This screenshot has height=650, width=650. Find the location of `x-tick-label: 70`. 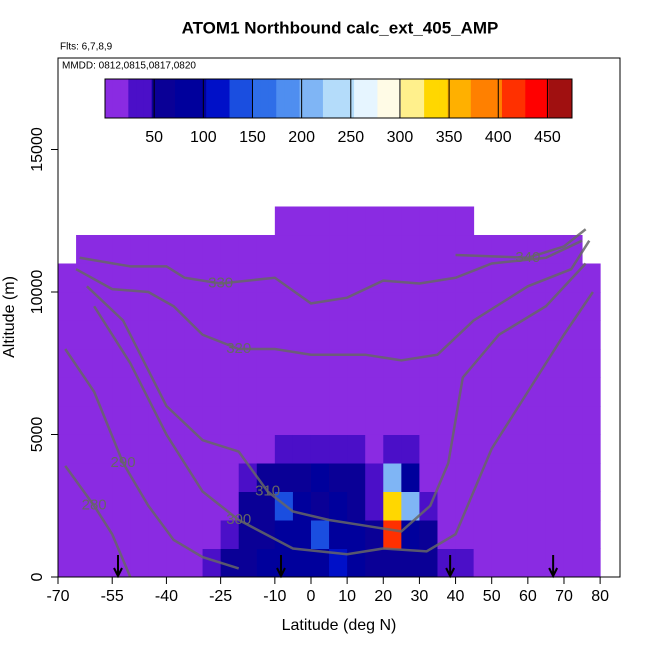

x-tick-label: 70 is located at coordinates (564, 596).